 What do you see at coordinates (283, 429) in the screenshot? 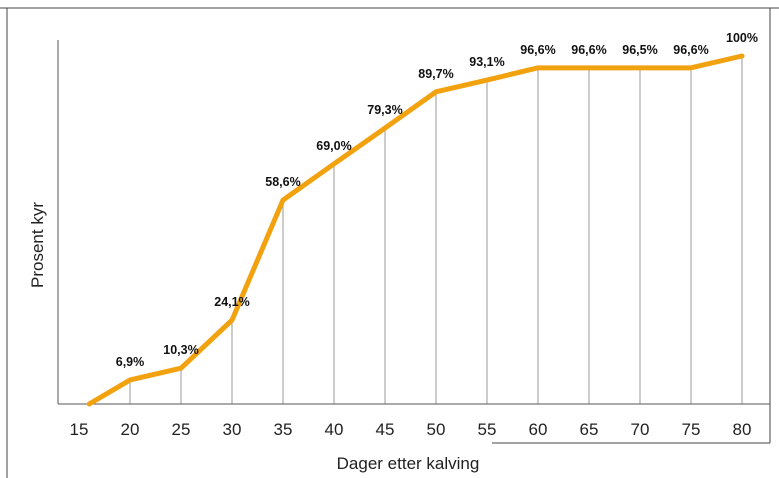
I see `x-tick-label: 35` at bounding box center [283, 429].